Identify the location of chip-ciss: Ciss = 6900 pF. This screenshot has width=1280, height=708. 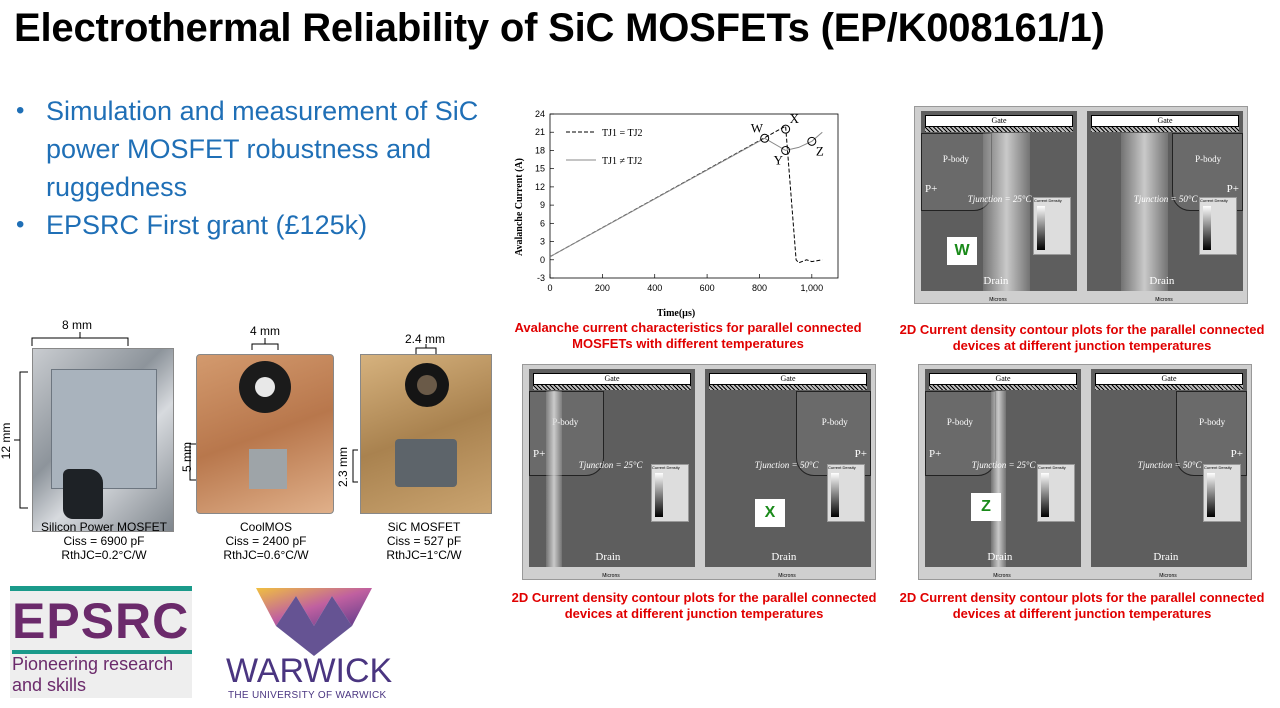
(104, 541).